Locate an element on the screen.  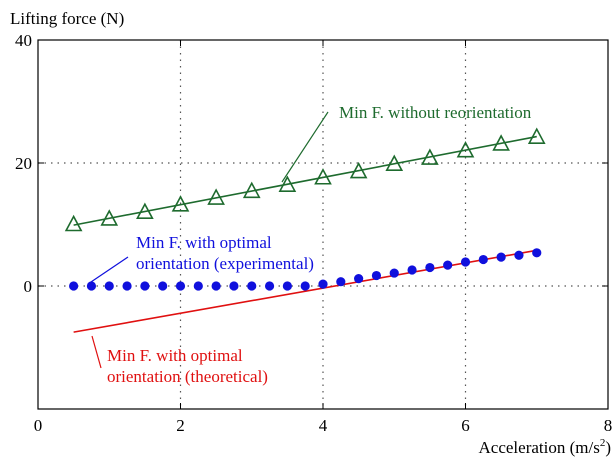
x-tick-label: 0 is located at coordinates (38, 425).